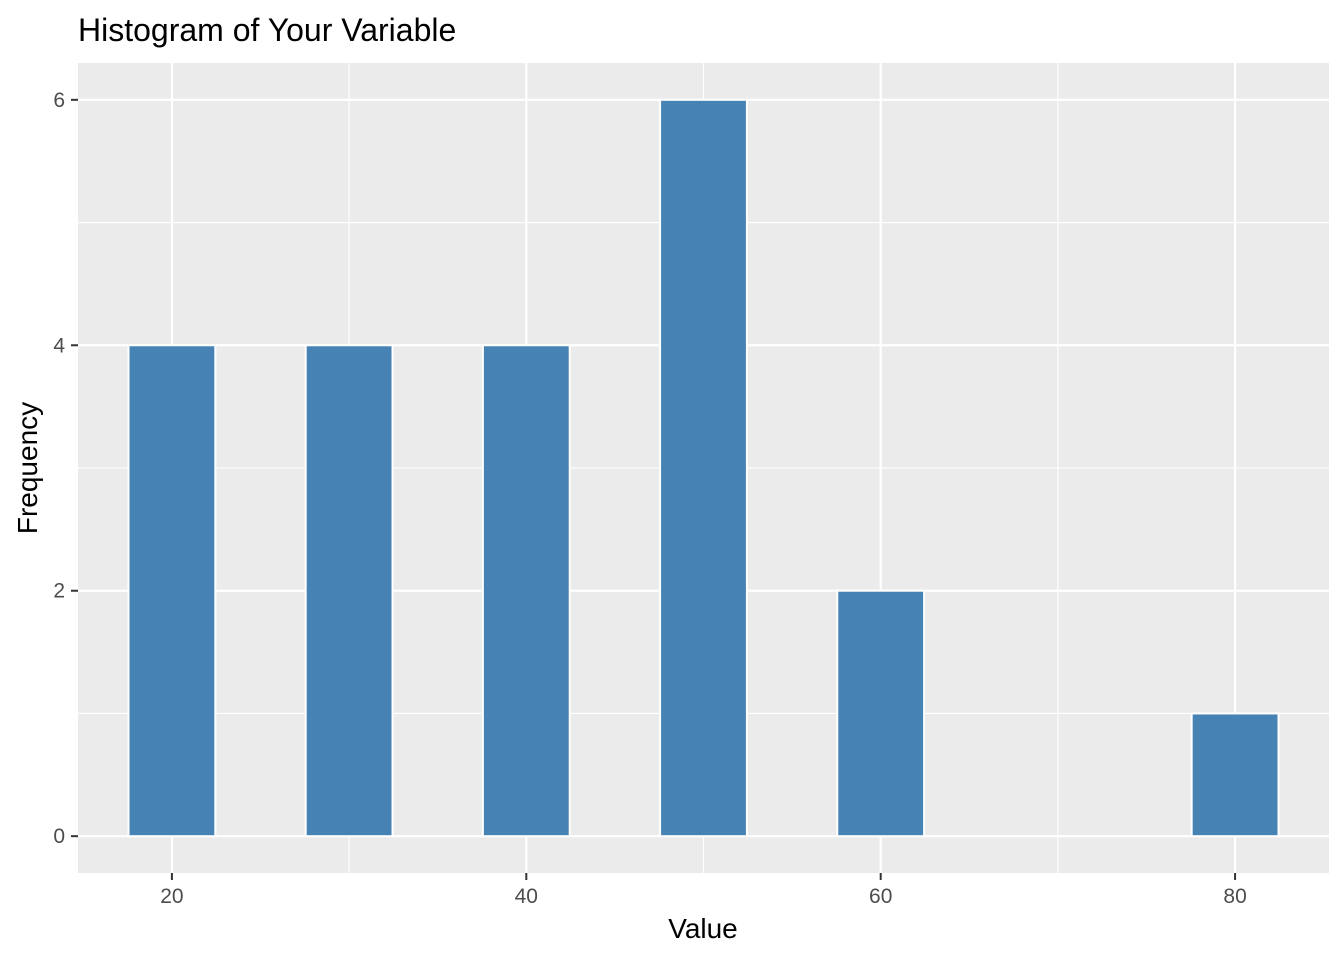  Describe the element at coordinates (27, 468) in the screenshot. I see `y-axis-title: Frequency` at that location.